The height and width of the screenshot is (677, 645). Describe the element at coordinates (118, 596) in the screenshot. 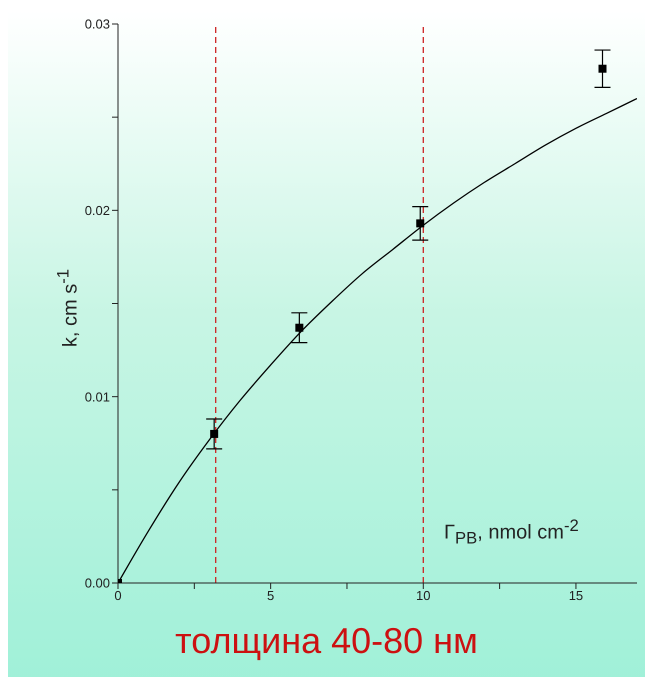

I see `x-tick-label: 0` at that location.